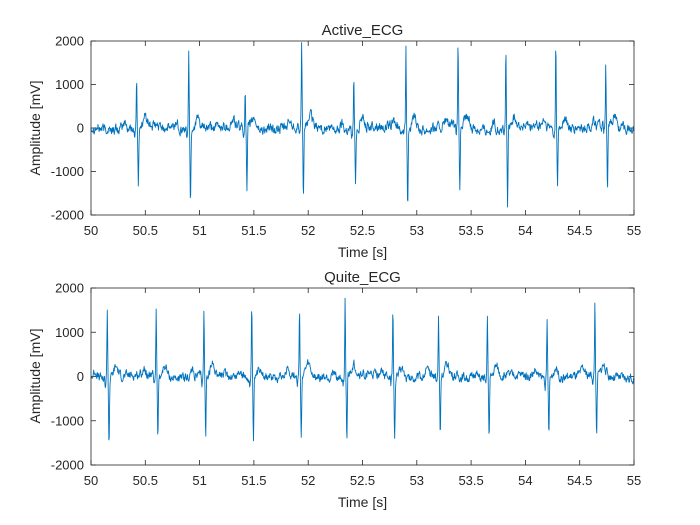  What do you see at coordinates (362, 277) in the screenshot?
I see `chart-title: Quite_ECG` at bounding box center [362, 277].